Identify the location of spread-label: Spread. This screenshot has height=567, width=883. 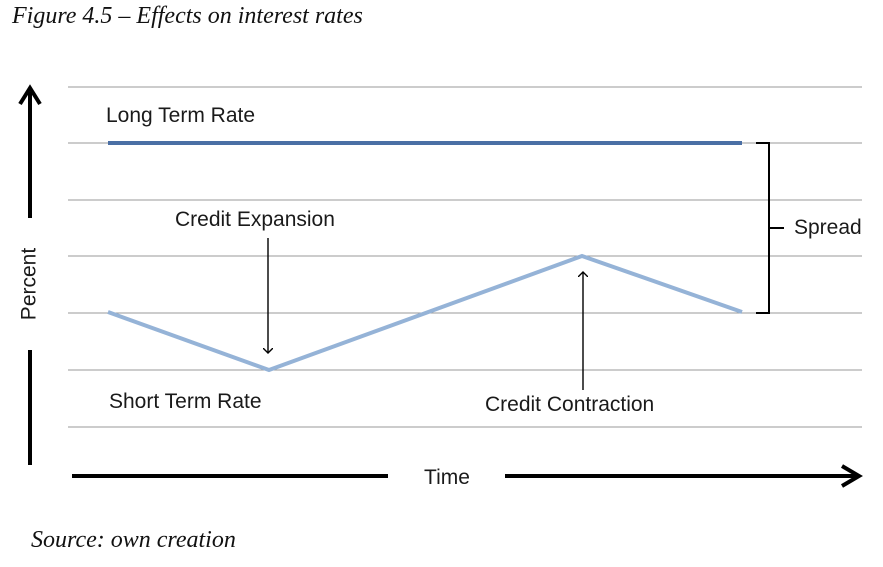
(828, 227).